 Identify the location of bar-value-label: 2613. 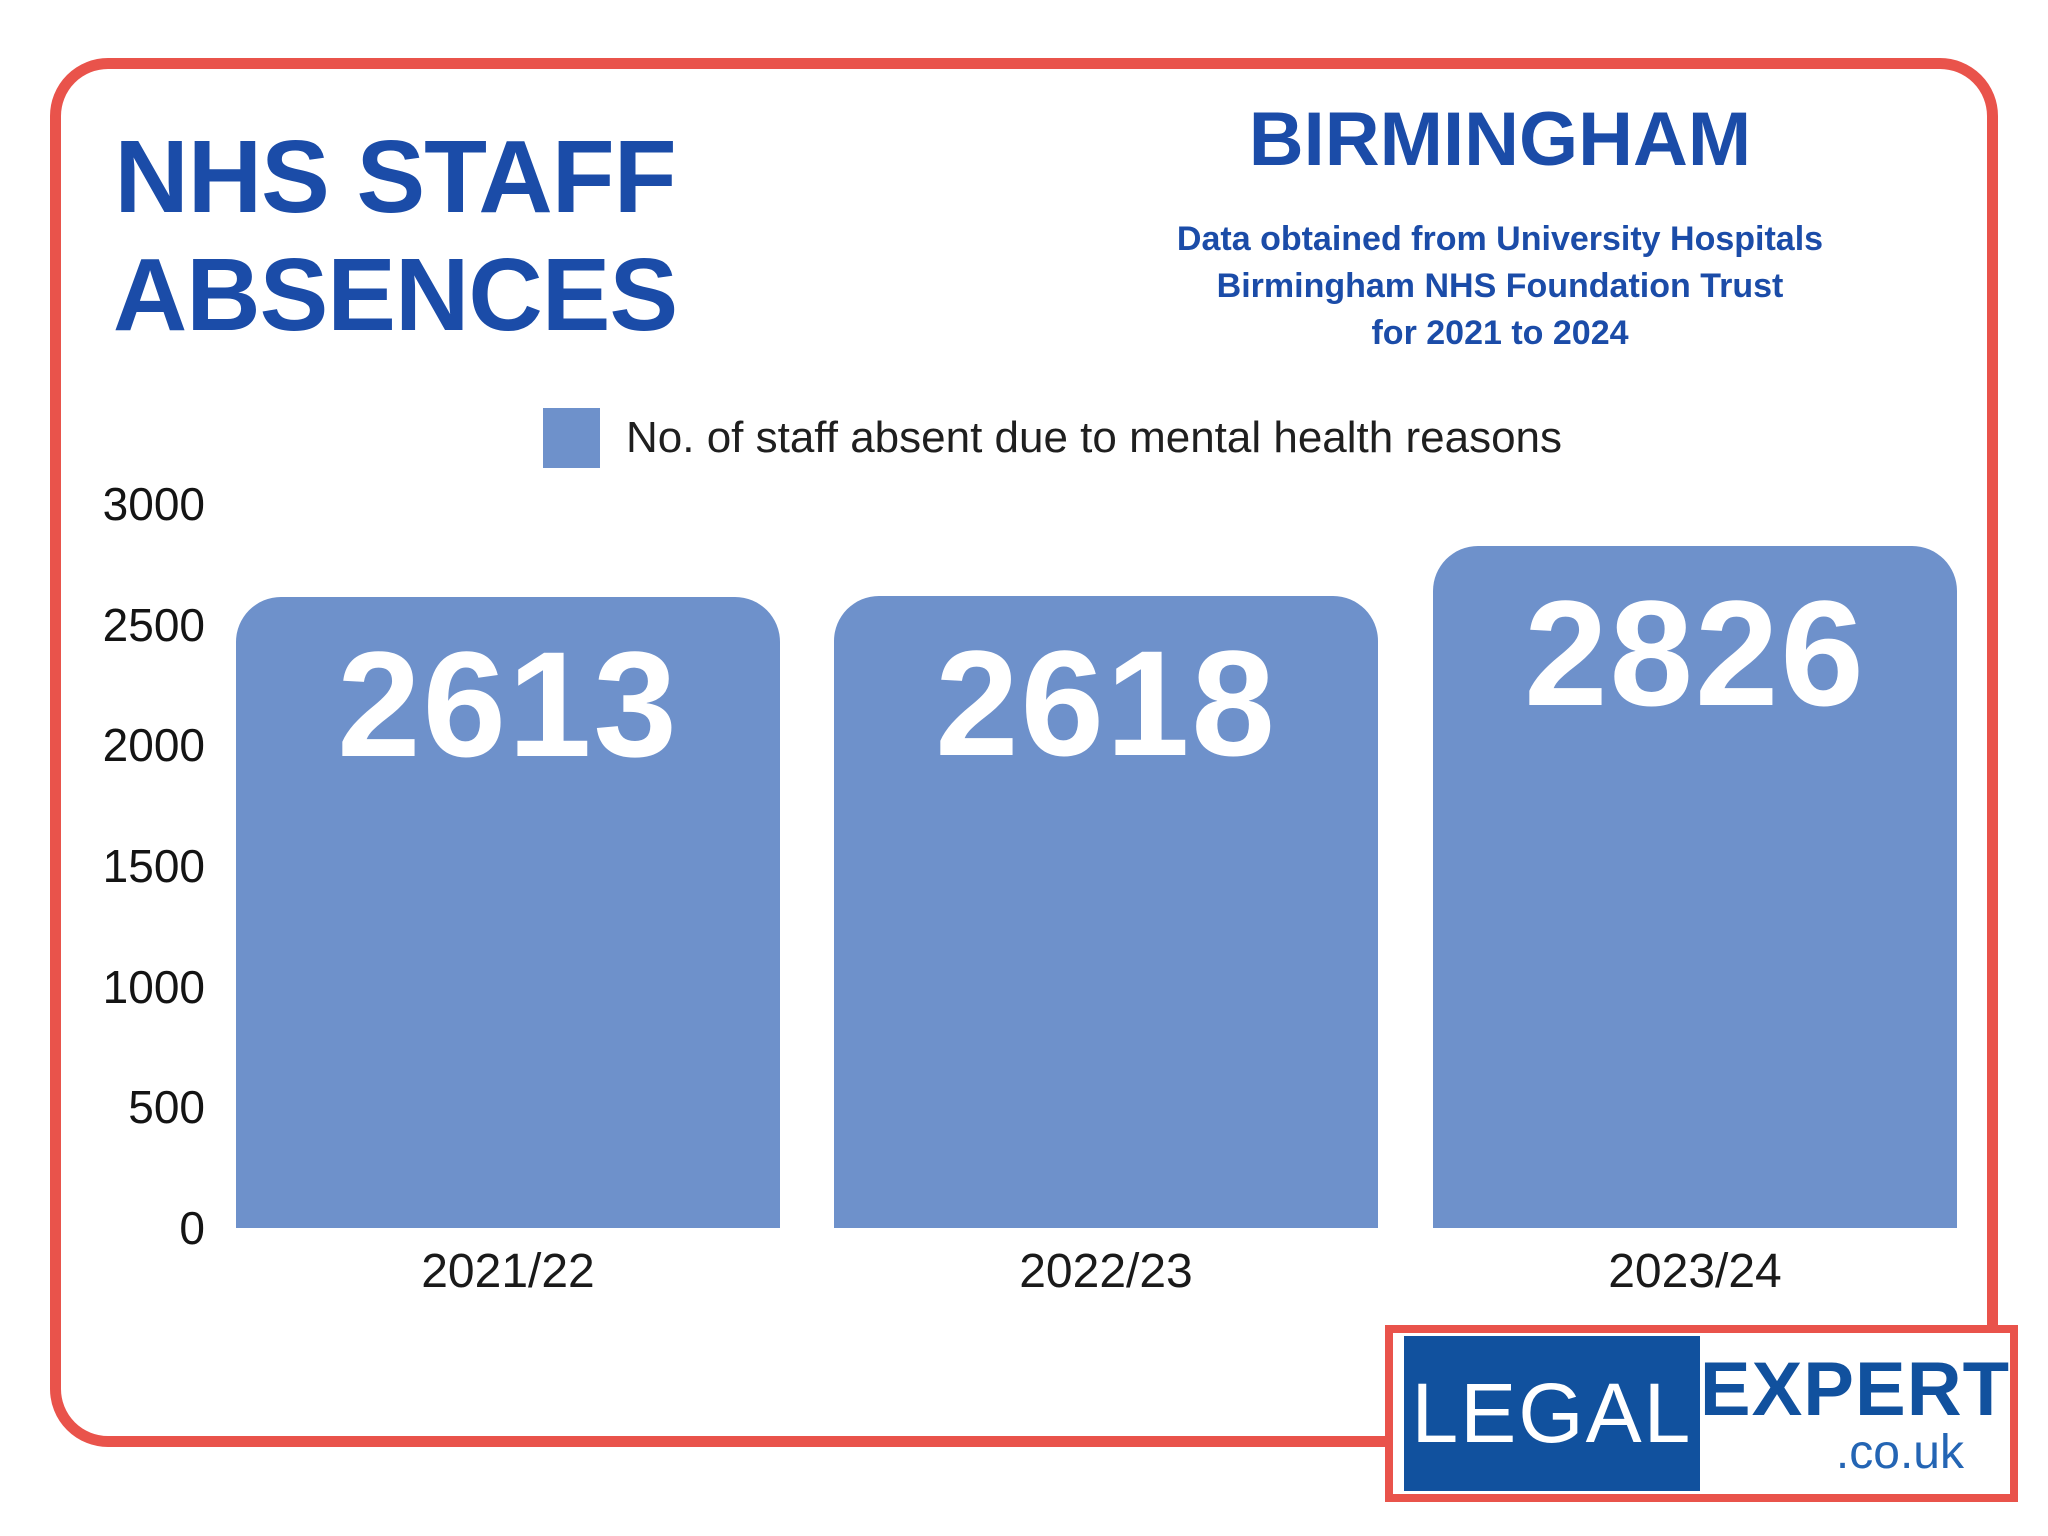
(508, 704).